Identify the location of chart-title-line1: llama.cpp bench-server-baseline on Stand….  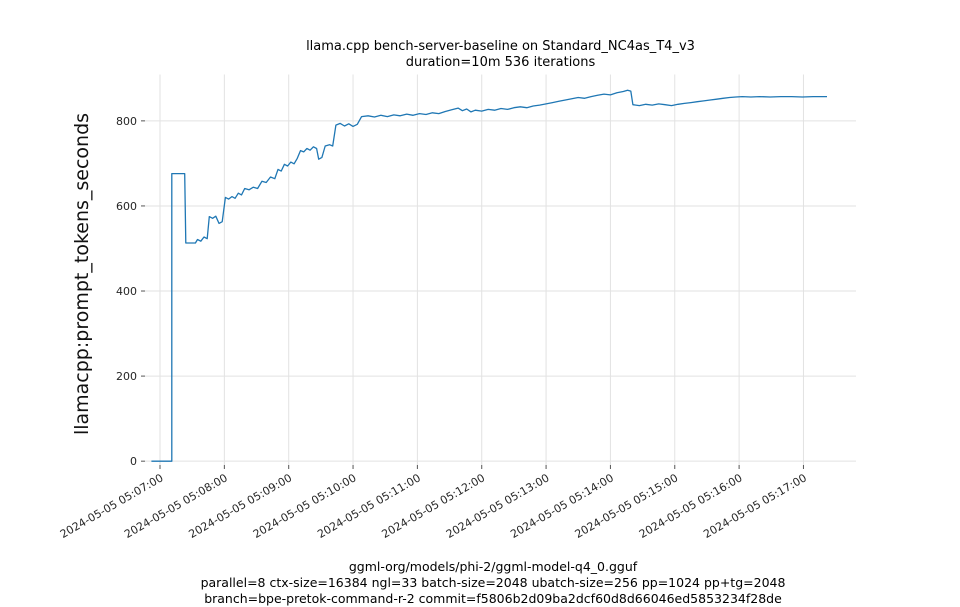
(500, 46).